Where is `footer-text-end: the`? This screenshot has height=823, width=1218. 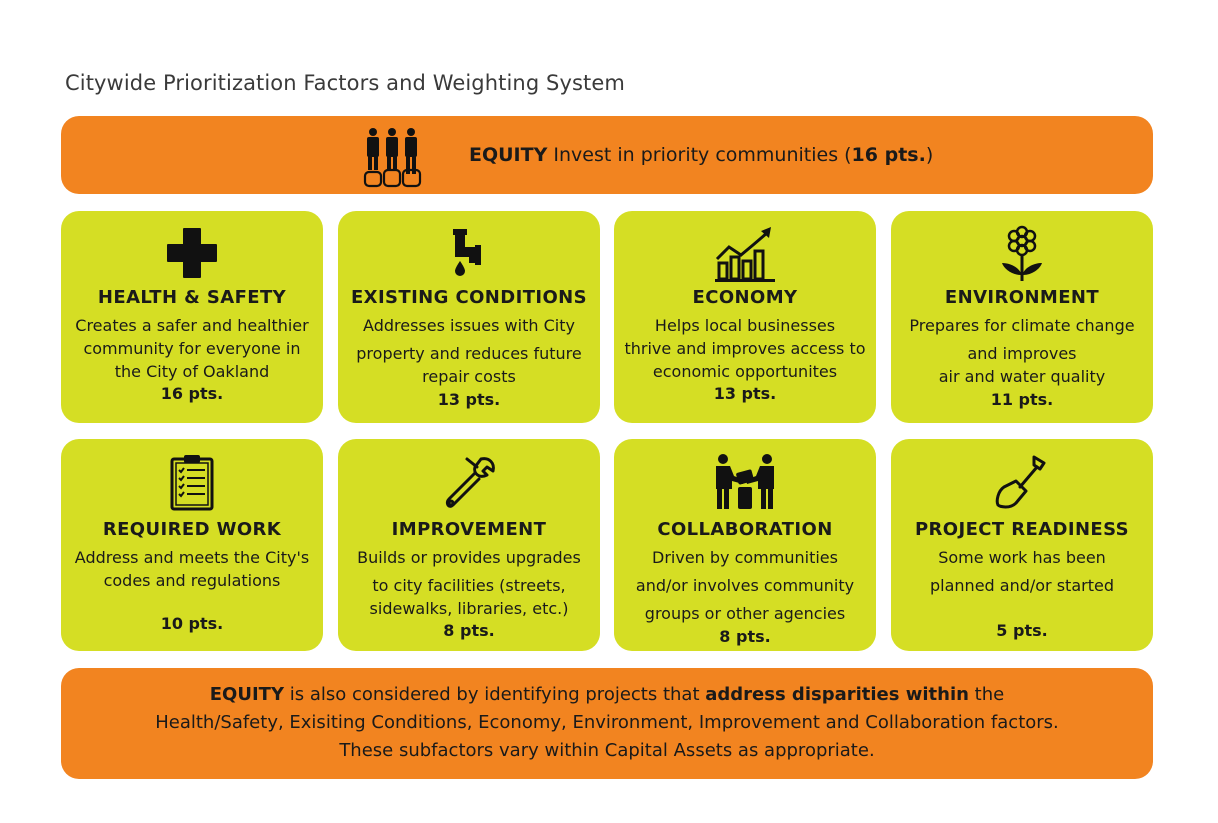
footer-text-end: the is located at coordinates (986, 694).